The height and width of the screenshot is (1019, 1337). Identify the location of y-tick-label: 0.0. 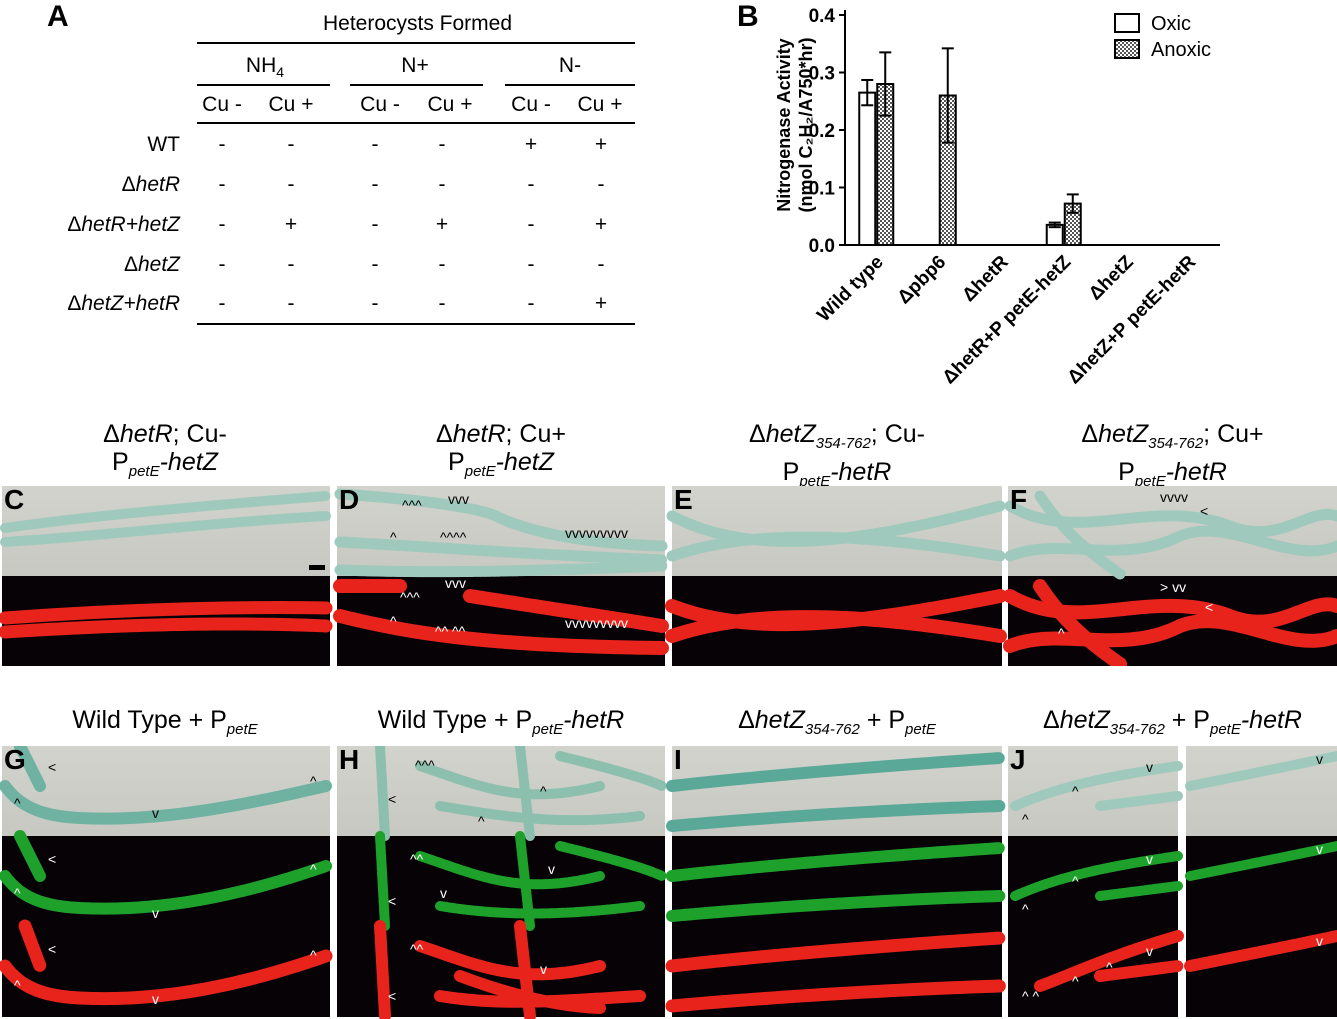
(822, 246).